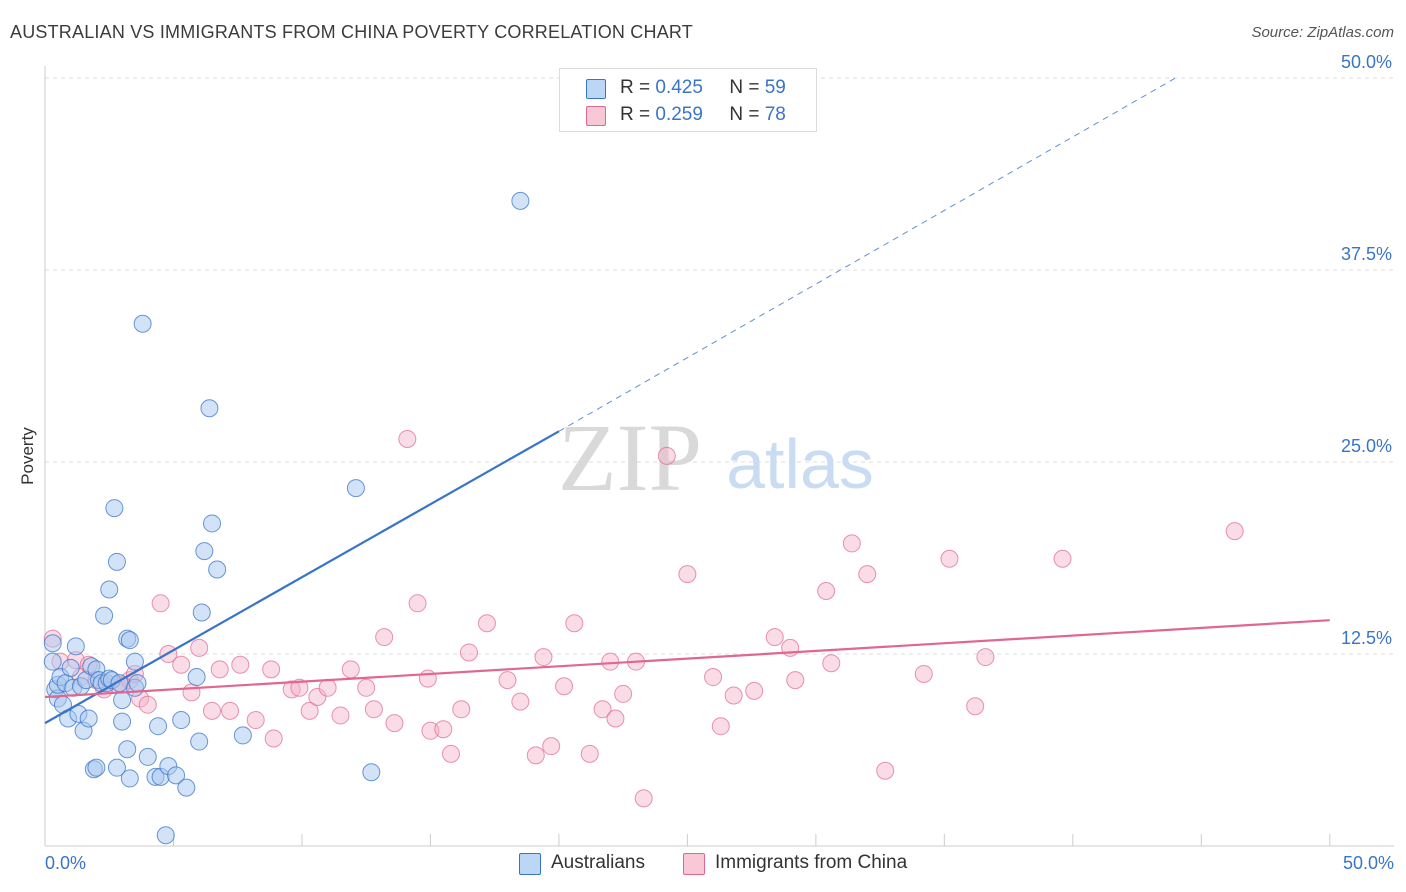 Image resolution: width=1406 pixels, height=892 pixels. I want to click on bottom-legend-label: Immigrants from China, so click(811, 862).